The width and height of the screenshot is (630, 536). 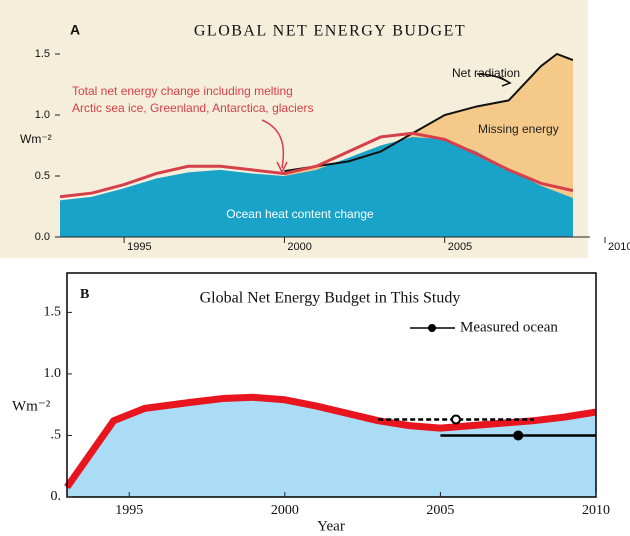 What do you see at coordinates (486, 73) in the screenshot?
I see `series-label: Net radiation` at bounding box center [486, 73].